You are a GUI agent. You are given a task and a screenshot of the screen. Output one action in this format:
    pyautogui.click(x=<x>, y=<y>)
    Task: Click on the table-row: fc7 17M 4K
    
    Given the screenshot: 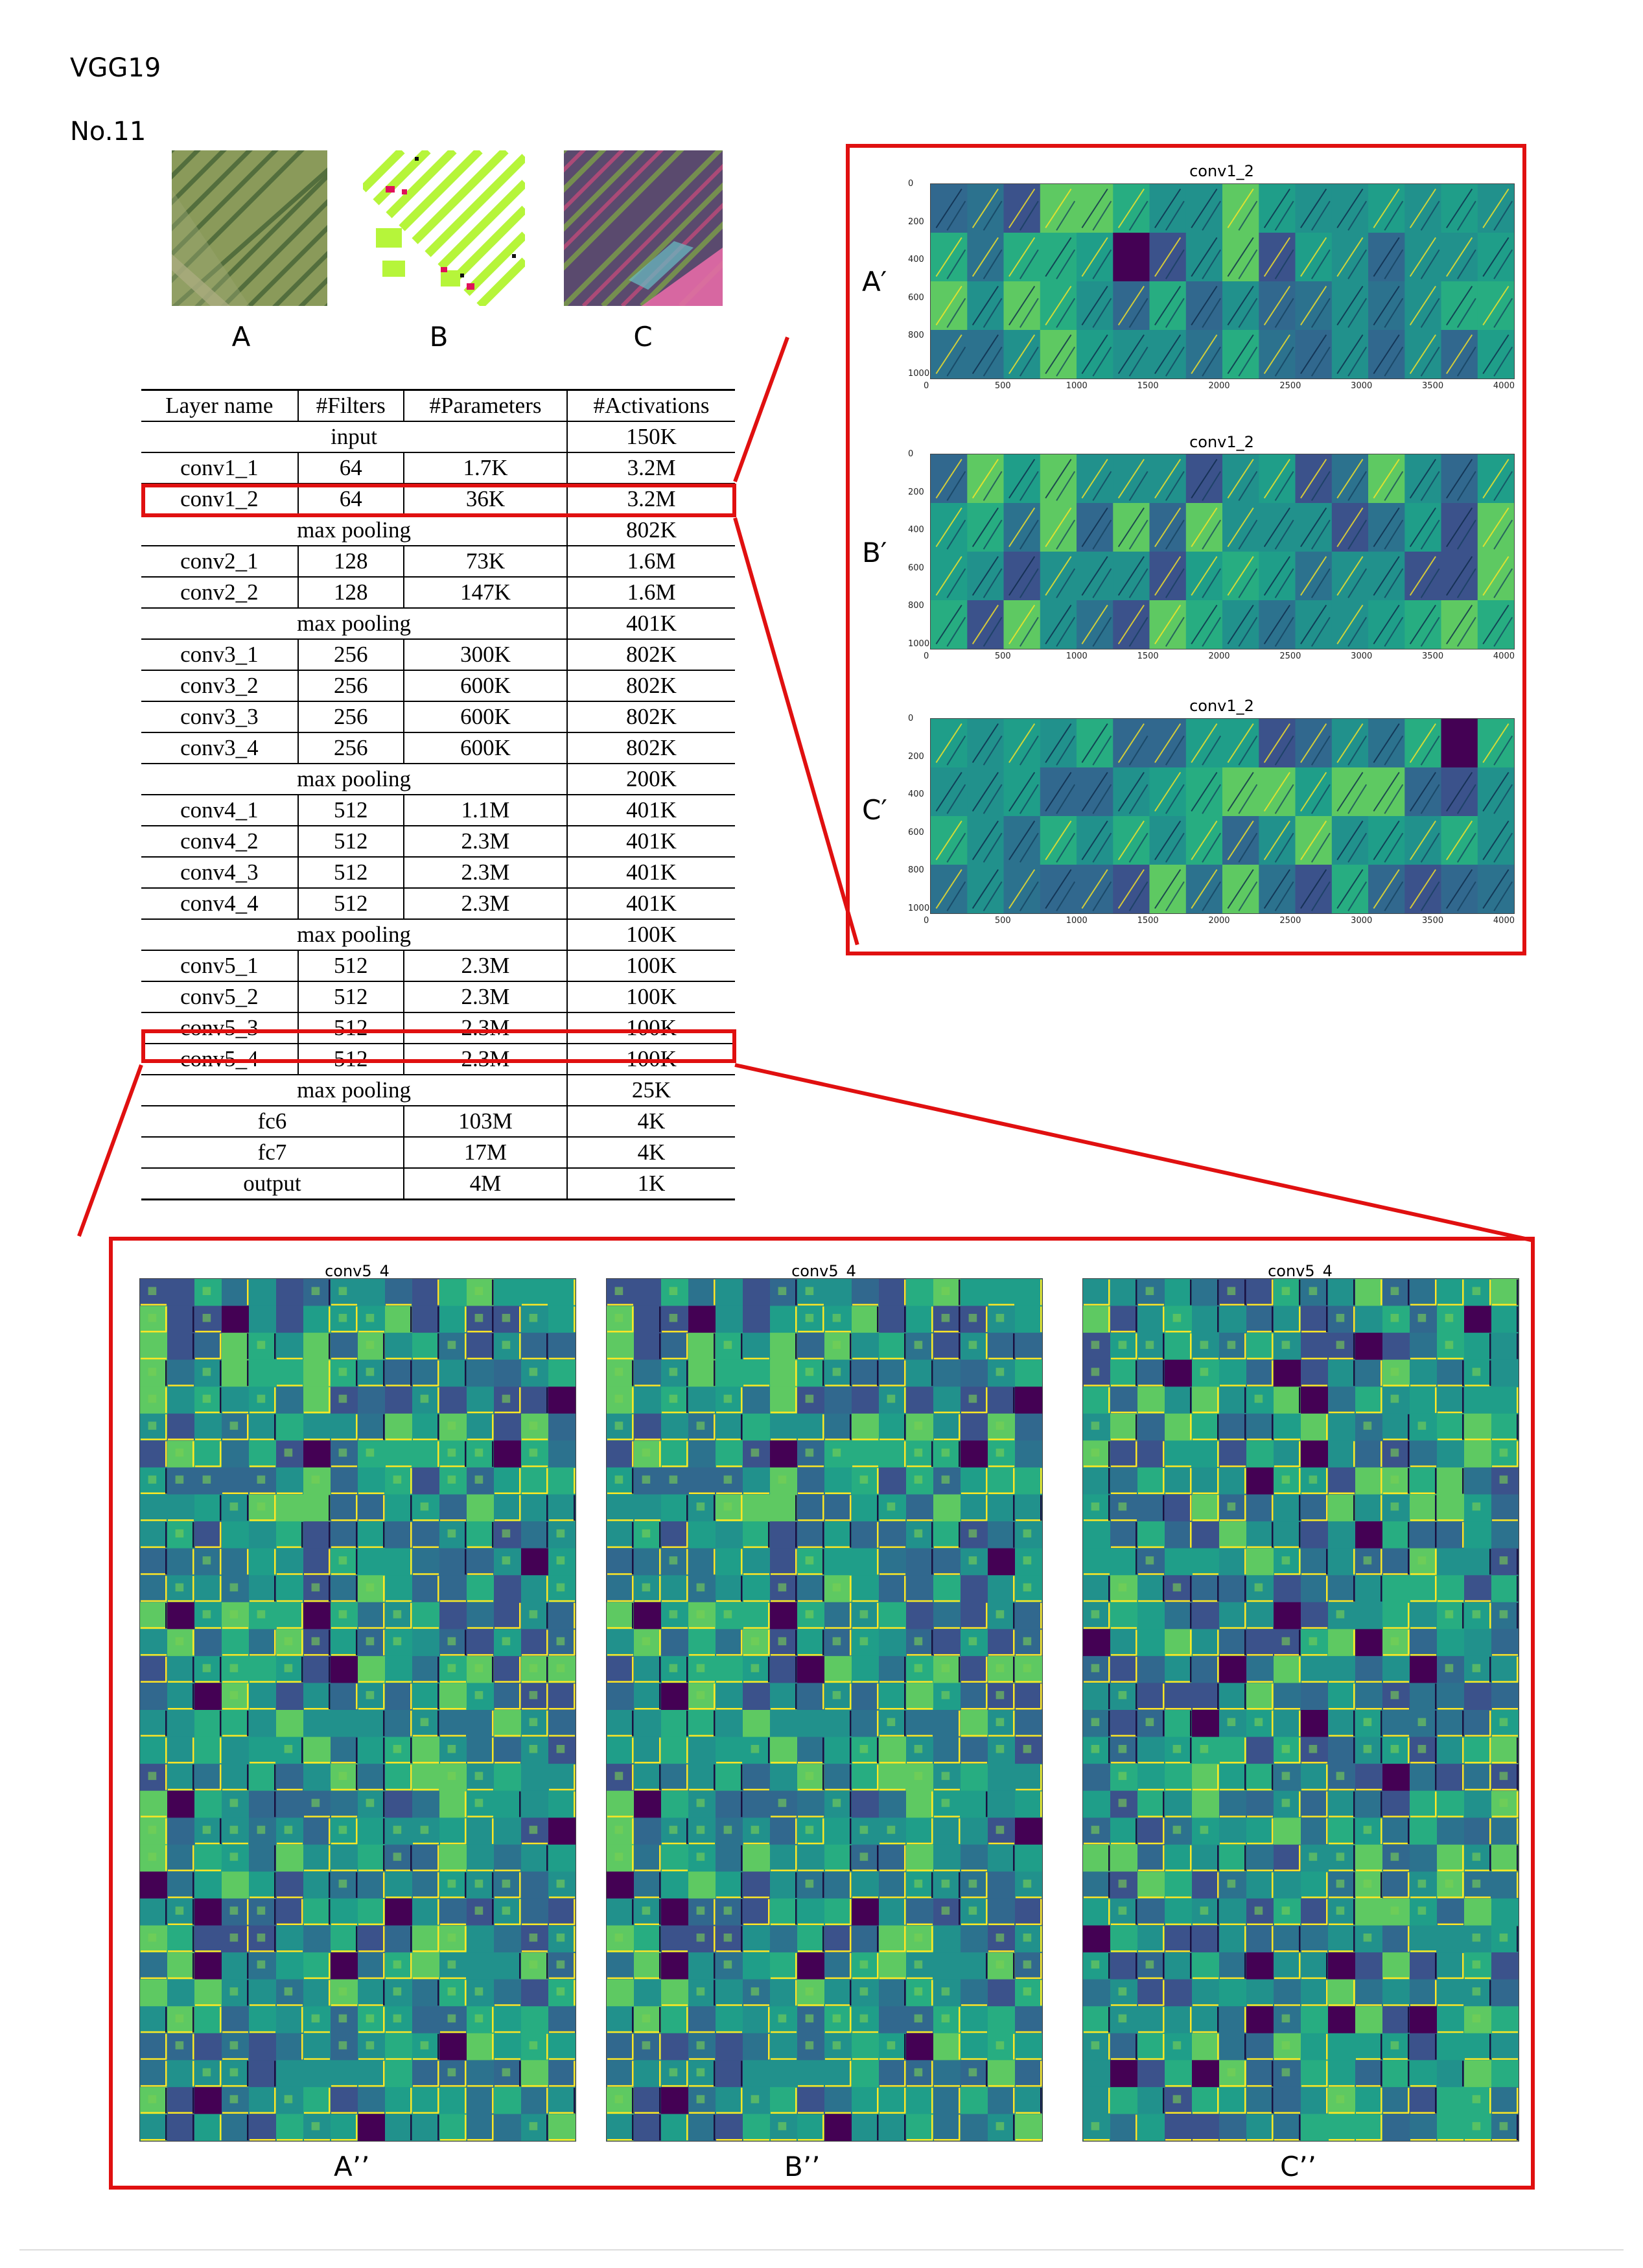 What is the action you would take?
    pyautogui.click(x=438, y=1153)
    